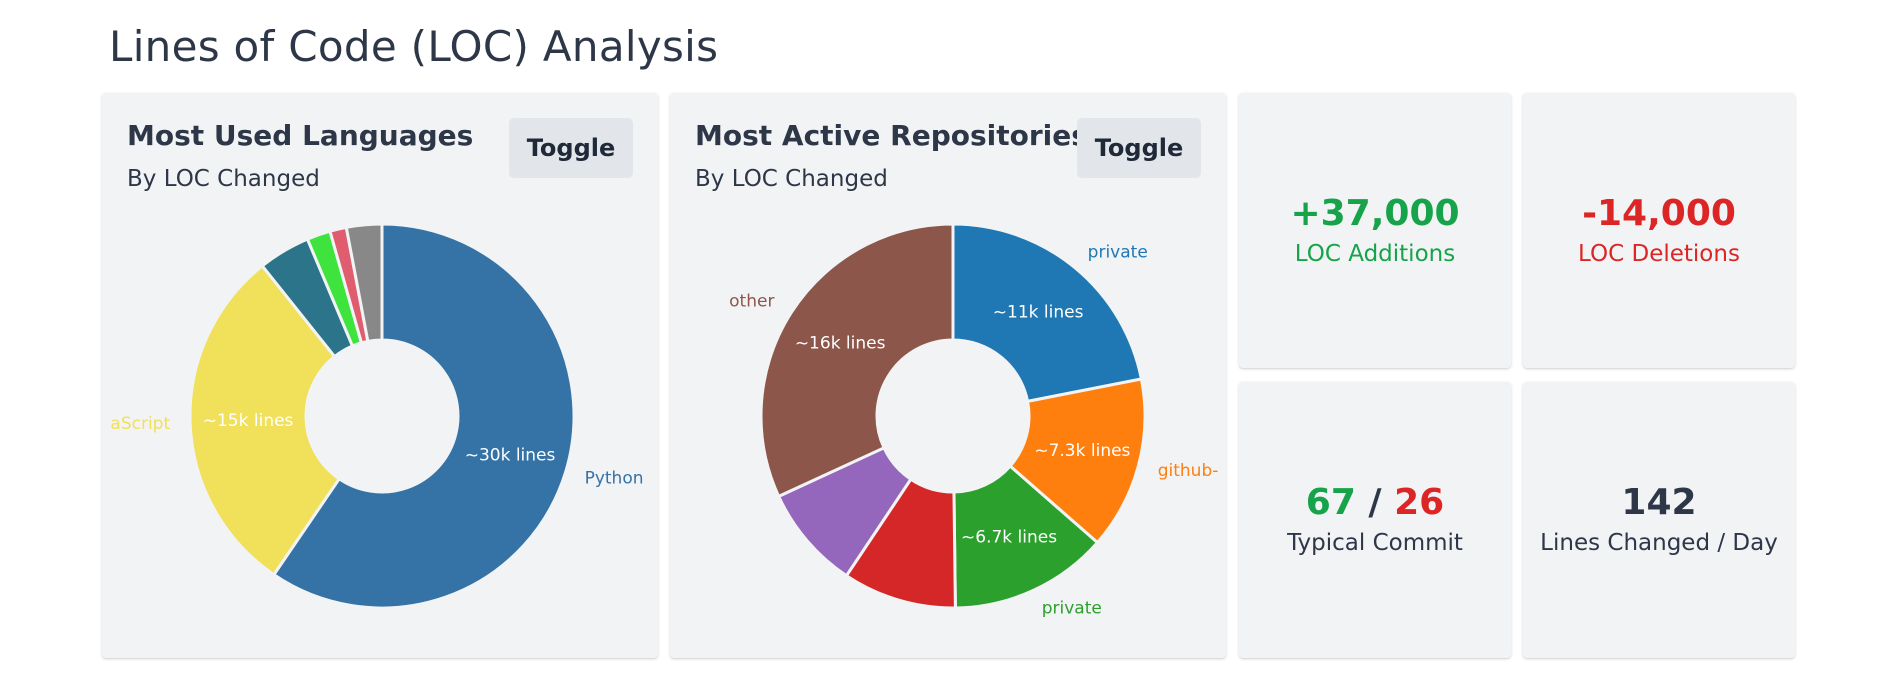 The width and height of the screenshot is (1894, 699). I want to click on slice-data-label: ~11k lines, so click(1038, 313).